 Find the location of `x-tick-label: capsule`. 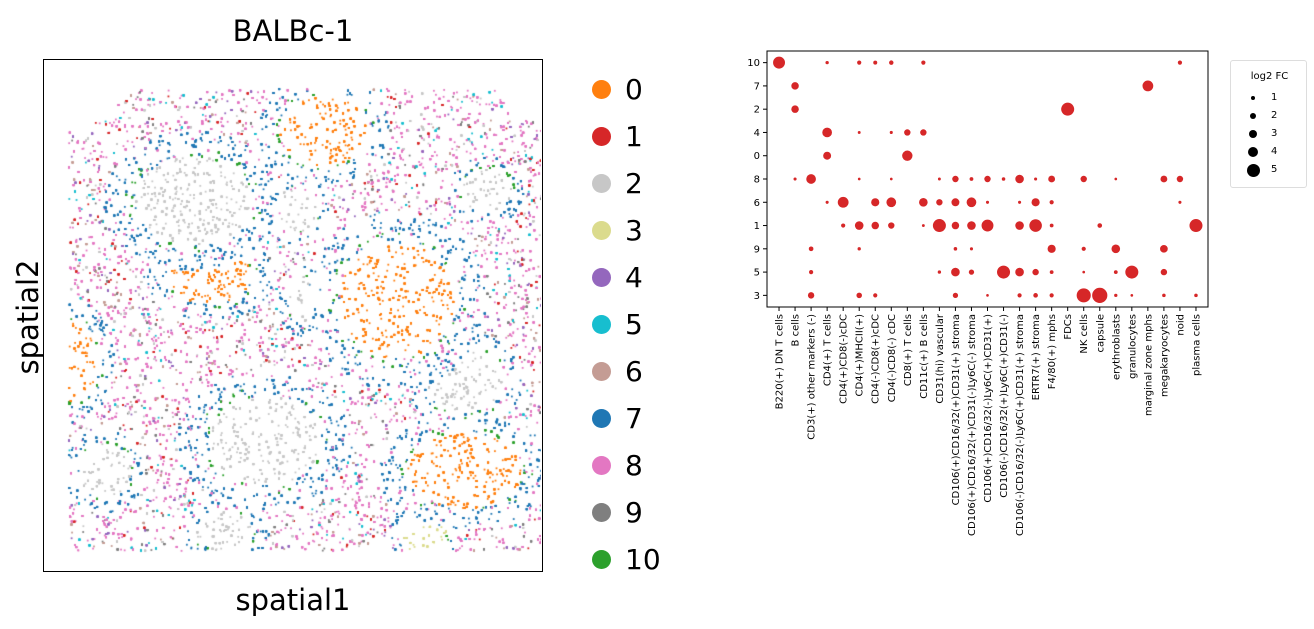

x-tick-label: capsule is located at coordinates (1100, 333).